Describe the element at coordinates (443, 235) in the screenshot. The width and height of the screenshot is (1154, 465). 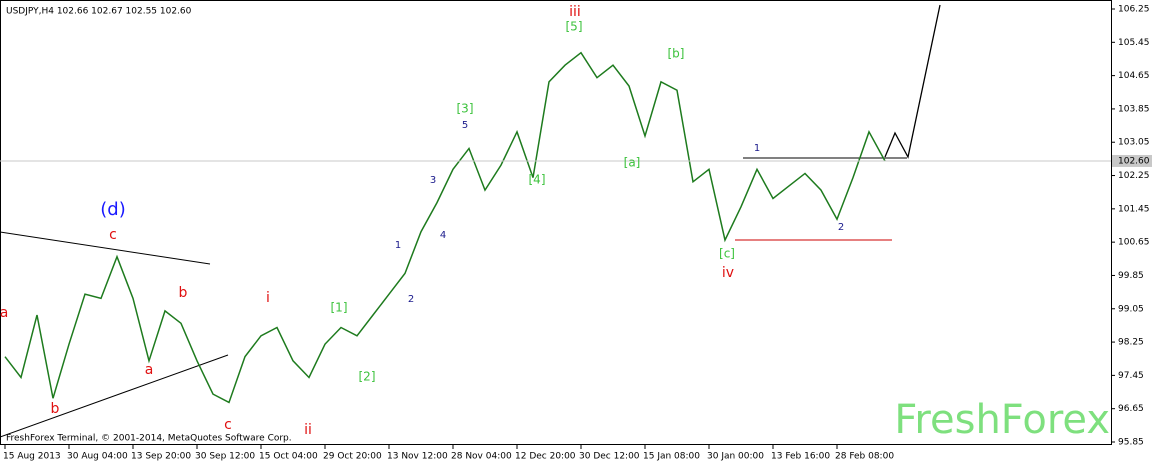
I see `wave-label: 4` at that location.